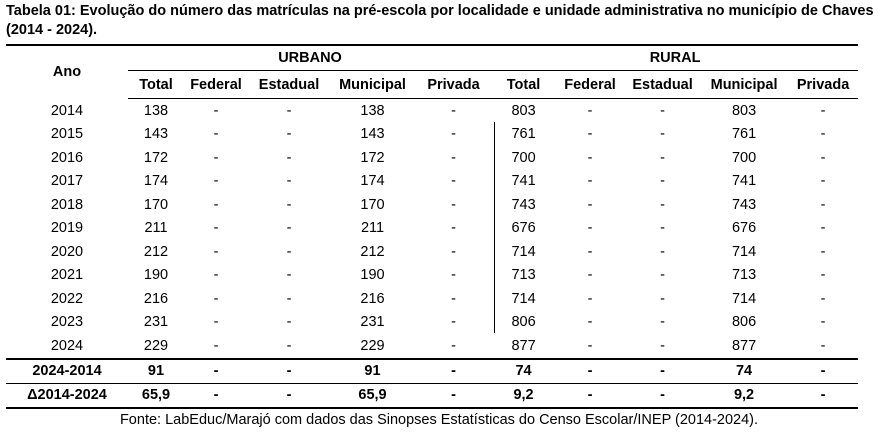  Describe the element at coordinates (523, 322) in the screenshot. I see `table-cell: 806` at that location.